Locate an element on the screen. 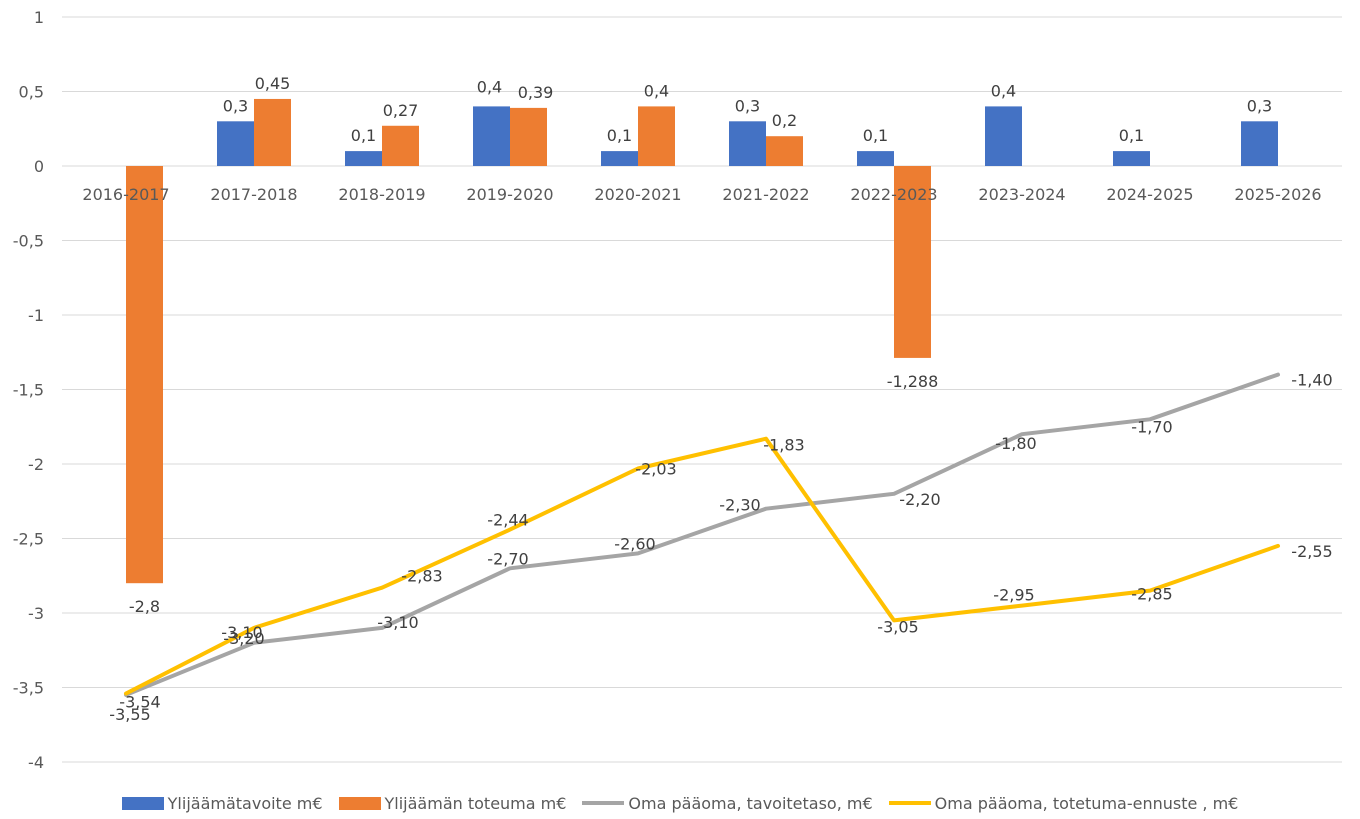  line-data-label: -2,85 is located at coordinates (1151, 594).